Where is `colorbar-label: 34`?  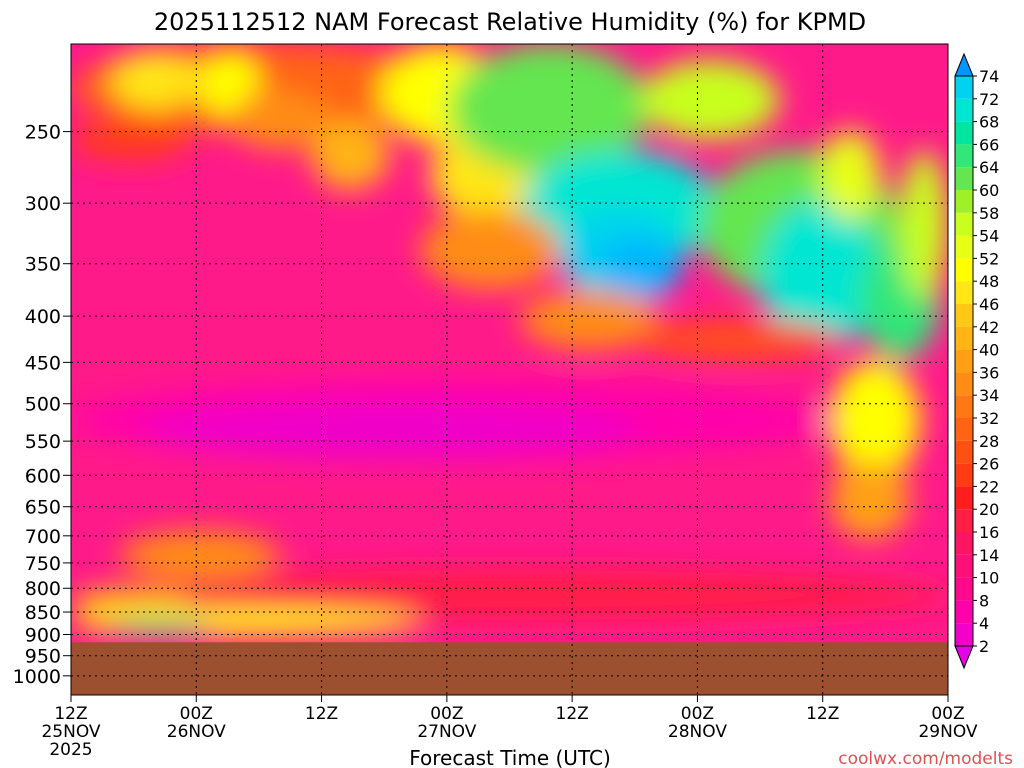
colorbar-label: 34 is located at coordinates (989, 395).